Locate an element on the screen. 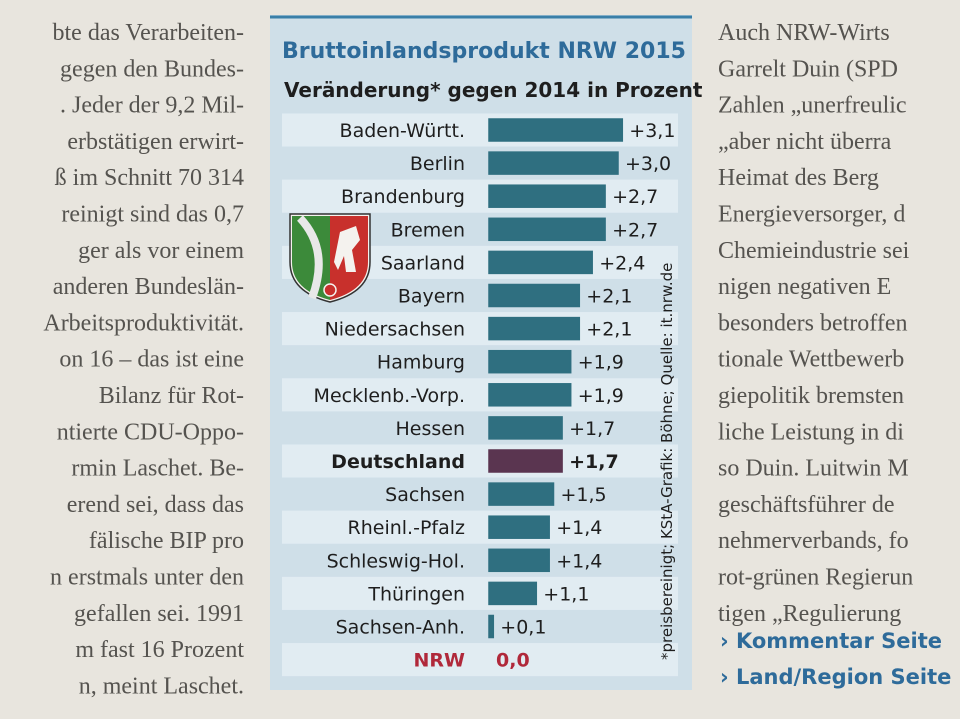 This screenshot has height=719, width=960. value-label: +3,0 is located at coordinates (648, 164).